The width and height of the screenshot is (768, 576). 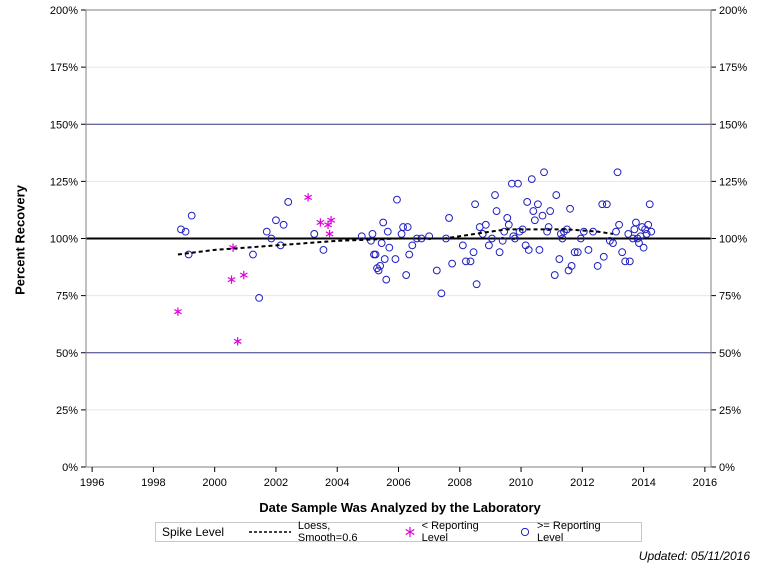 What do you see at coordinates (153, 483) in the screenshot?
I see `x-tick-label: 1998` at bounding box center [153, 483].